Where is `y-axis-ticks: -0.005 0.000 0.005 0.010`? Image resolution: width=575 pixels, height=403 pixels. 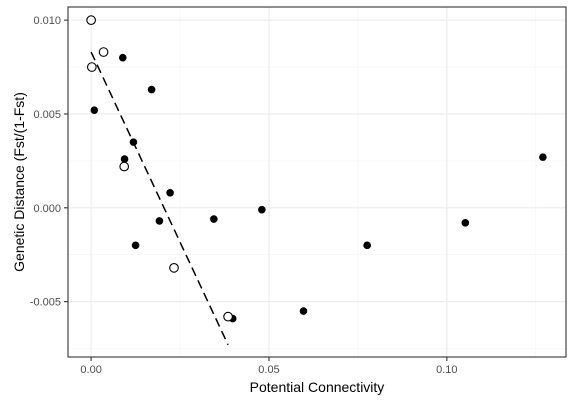 y-axis-ticks: -0.005 0.000 0.005 0.010 is located at coordinates (49, 162).